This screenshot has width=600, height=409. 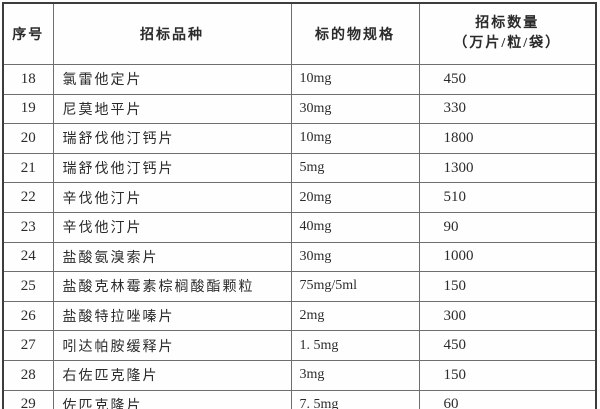 I want to click on row-serial: 18, so click(x=28, y=79).